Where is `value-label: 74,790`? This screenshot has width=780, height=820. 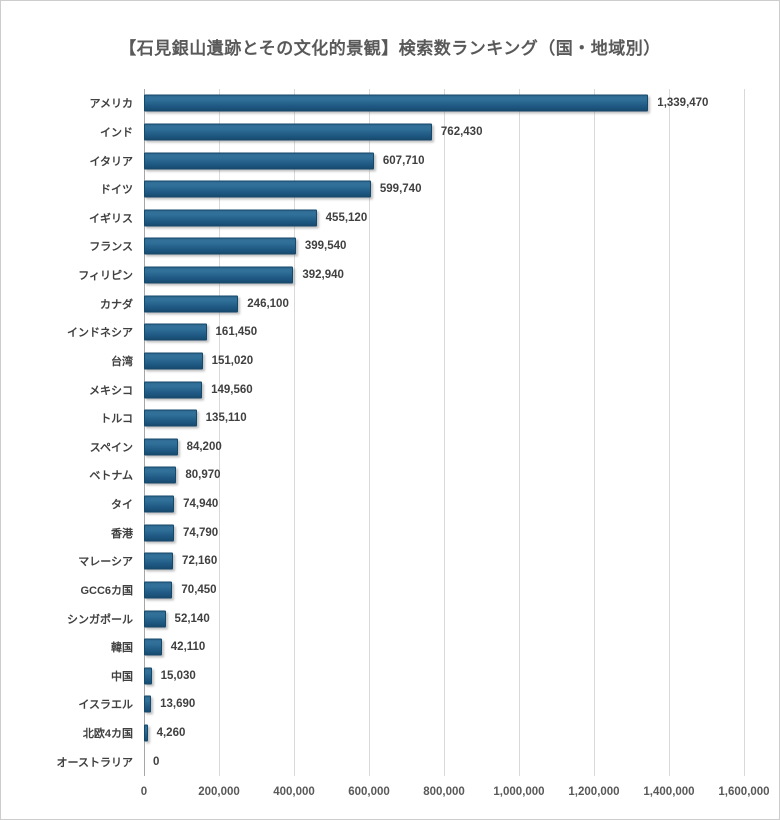
value-label: 74,790 is located at coordinates (201, 532).